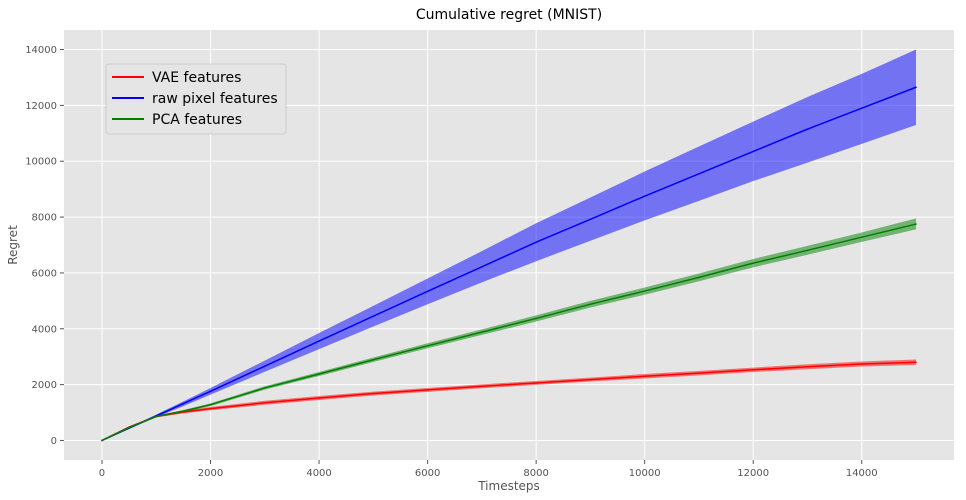  Describe the element at coordinates (197, 120) in the screenshot. I see `legend-label-pca: PCA features` at that location.